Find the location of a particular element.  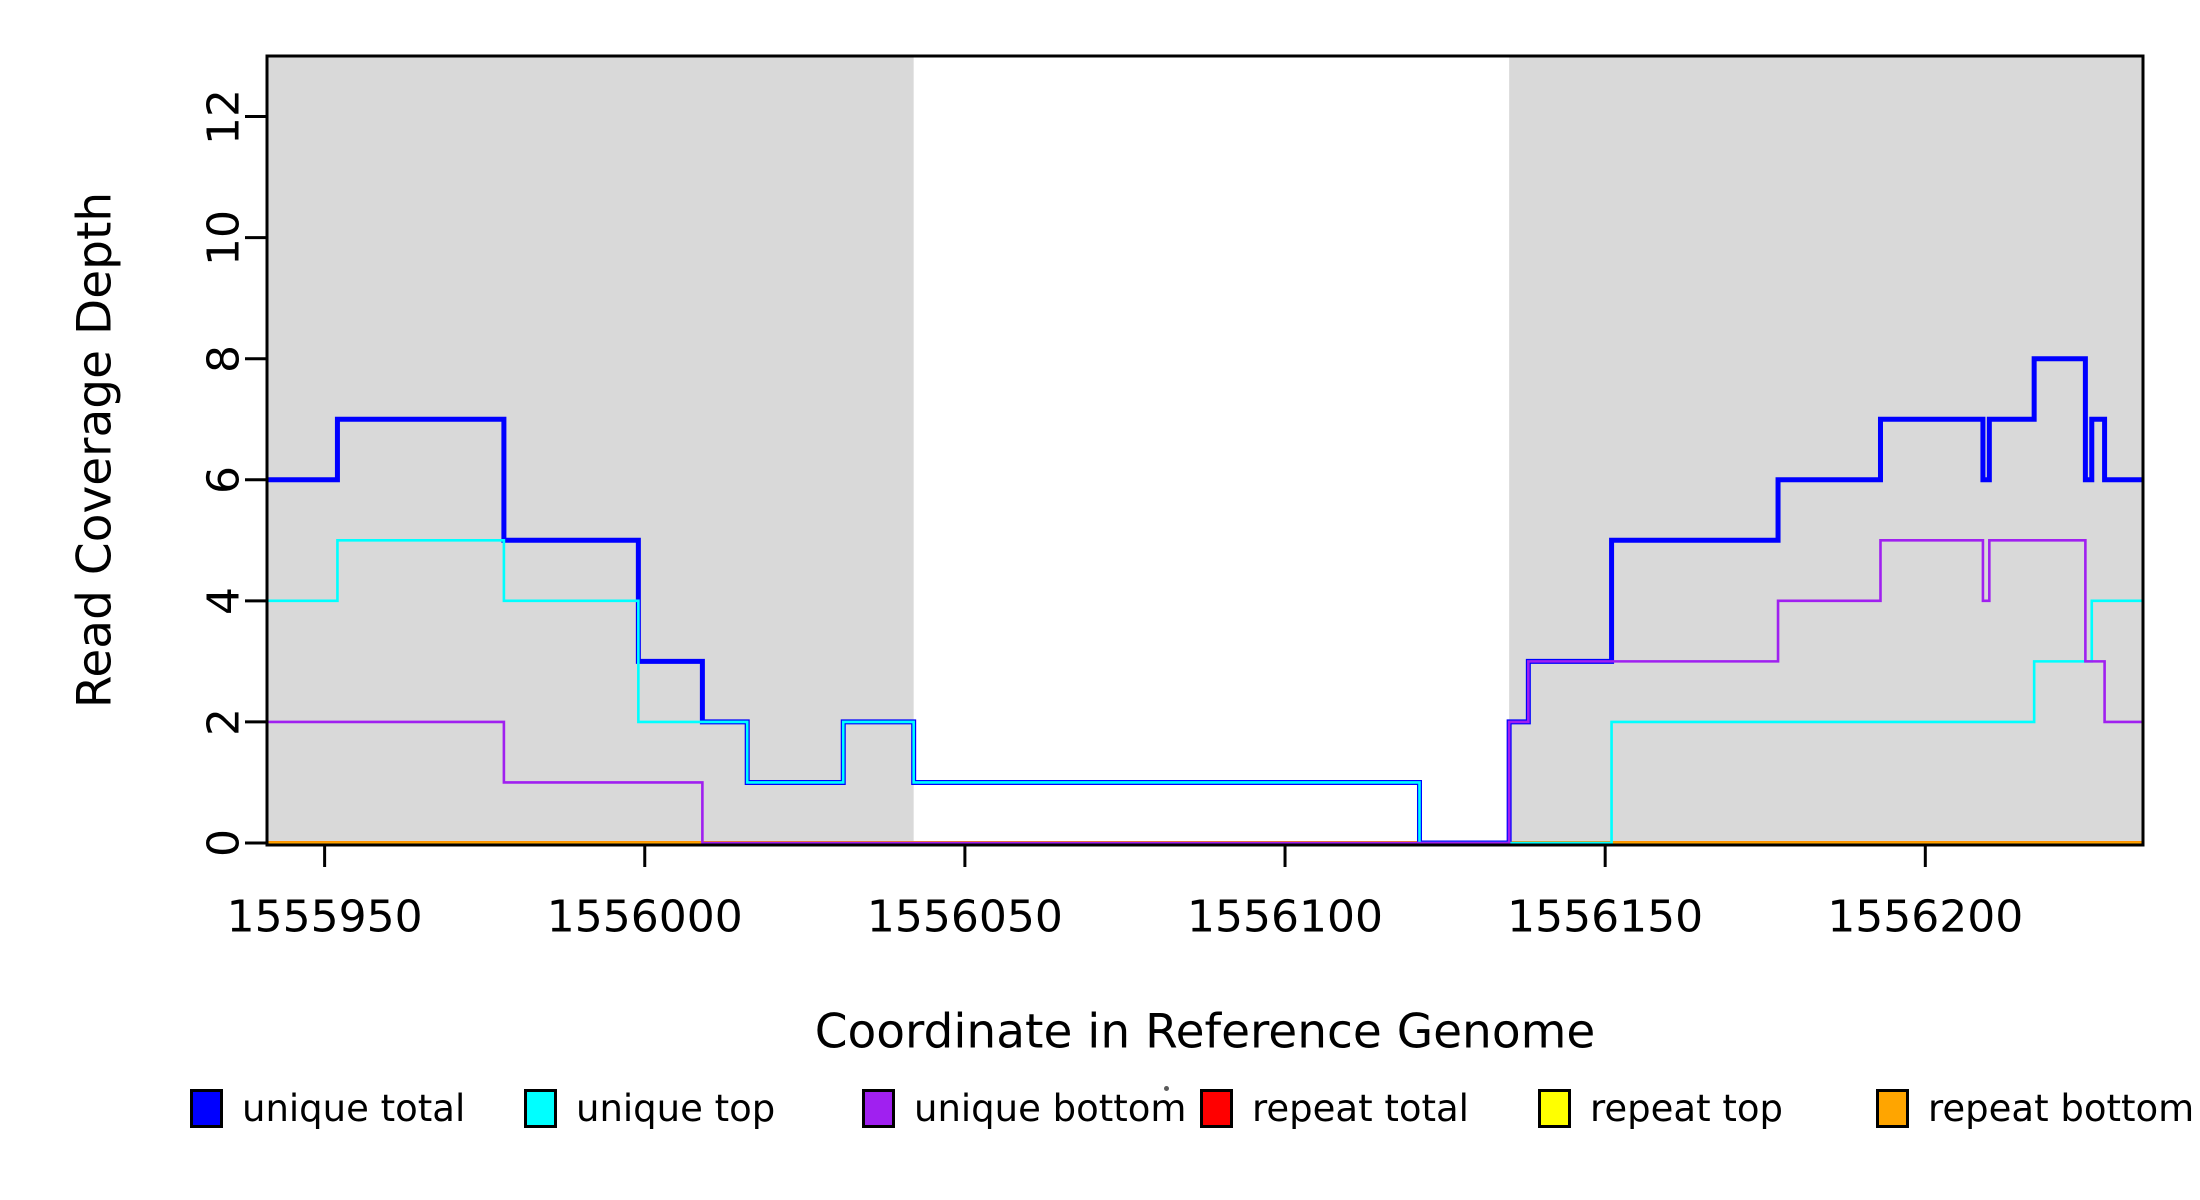

y-tick-label-12: 12 is located at coordinates (224, 116).